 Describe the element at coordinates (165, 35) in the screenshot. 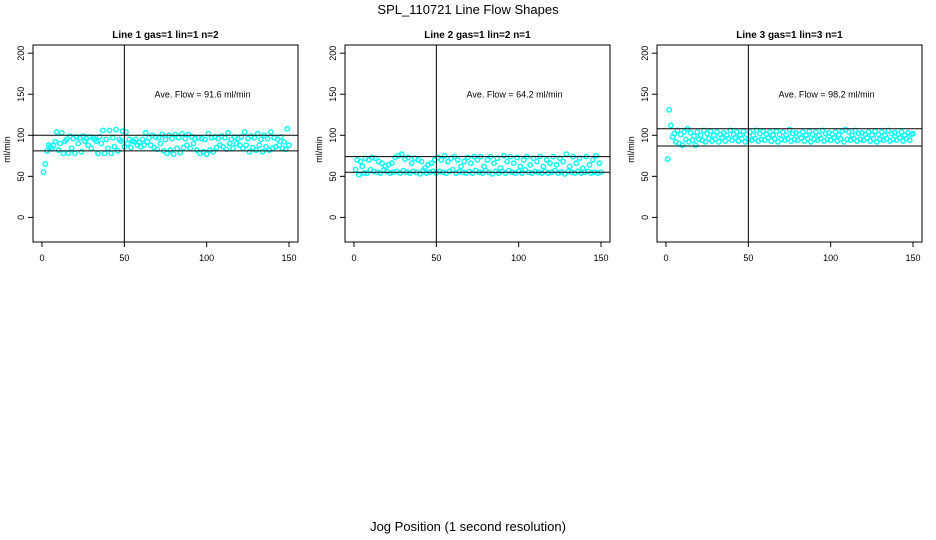

I see `panel-title: Line 1 gas=1 lin=1 n=2` at that location.